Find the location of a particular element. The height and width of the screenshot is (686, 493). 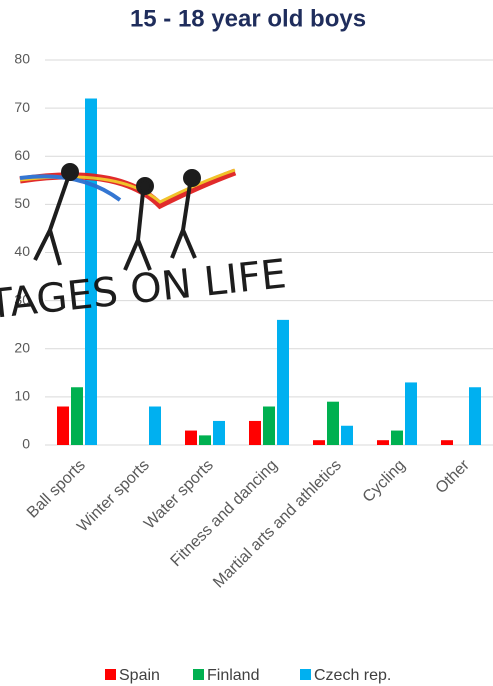

y-tick-label: 0 is located at coordinates (26, 444).